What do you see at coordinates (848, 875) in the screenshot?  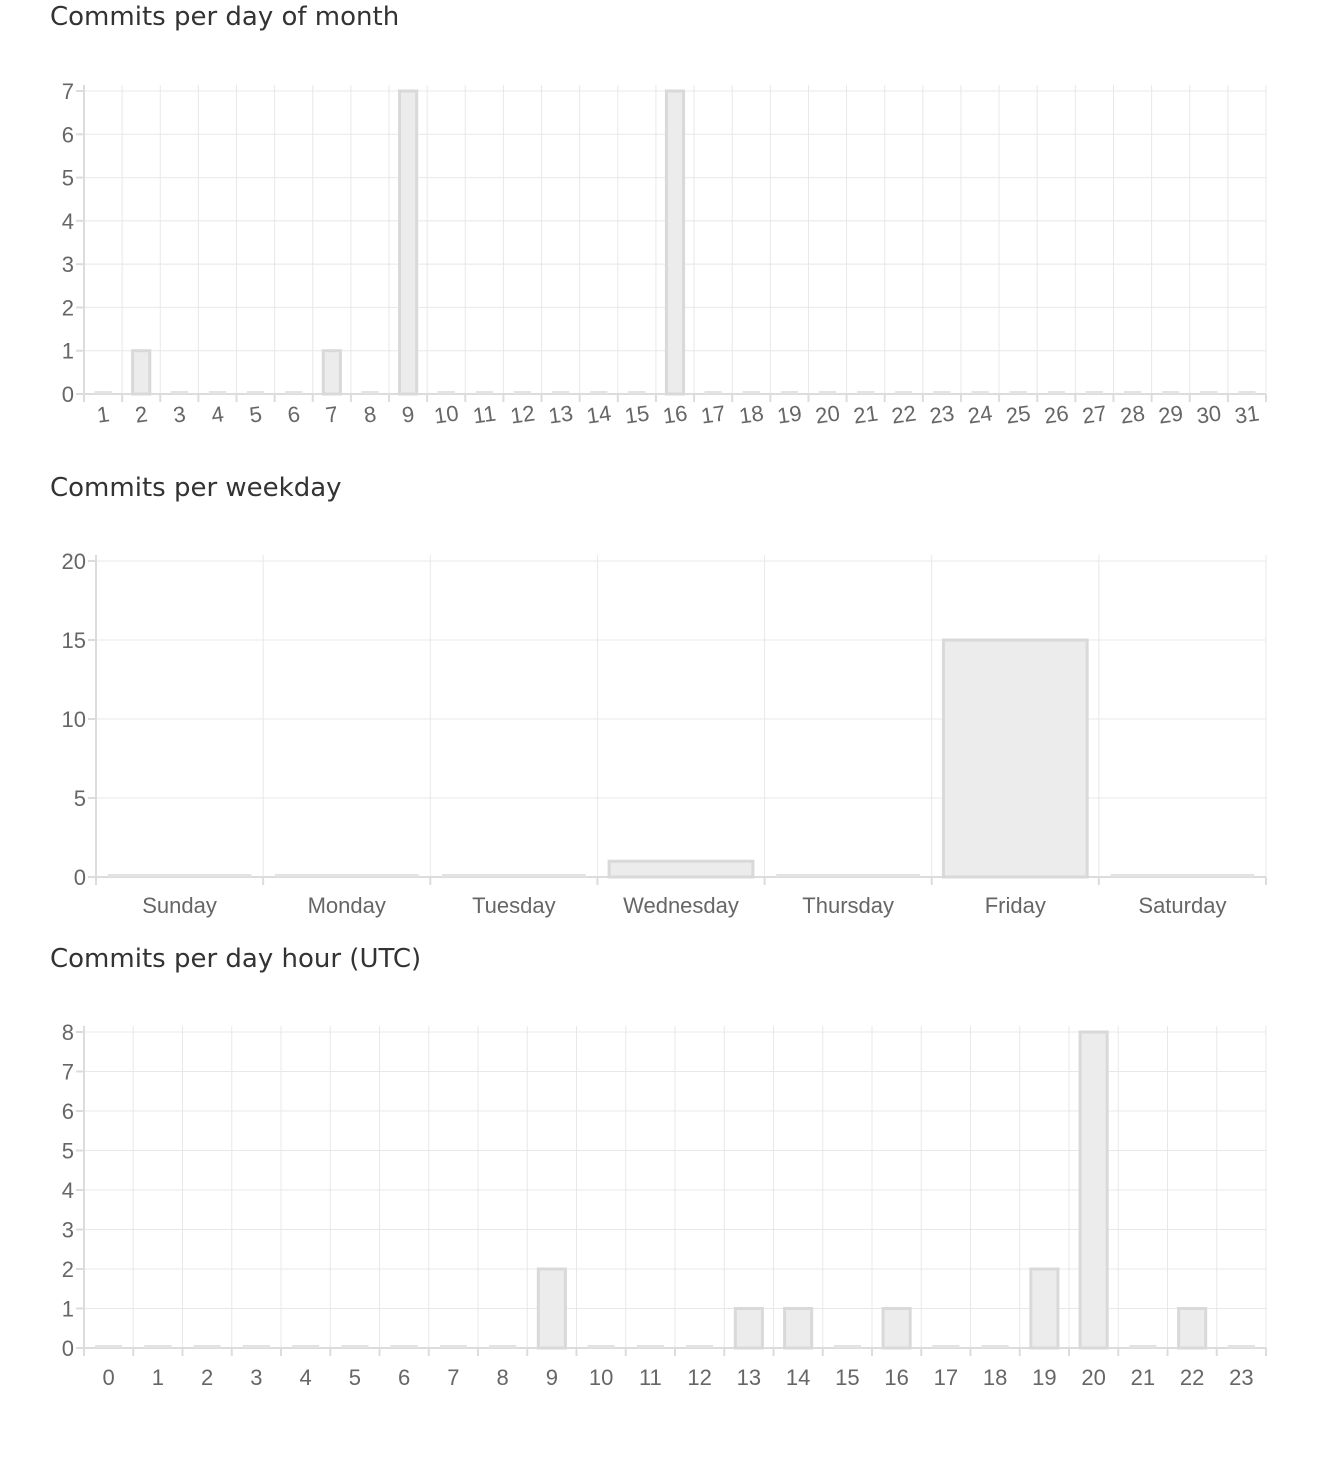 I see `bar-Thursday` at bounding box center [848, 875].